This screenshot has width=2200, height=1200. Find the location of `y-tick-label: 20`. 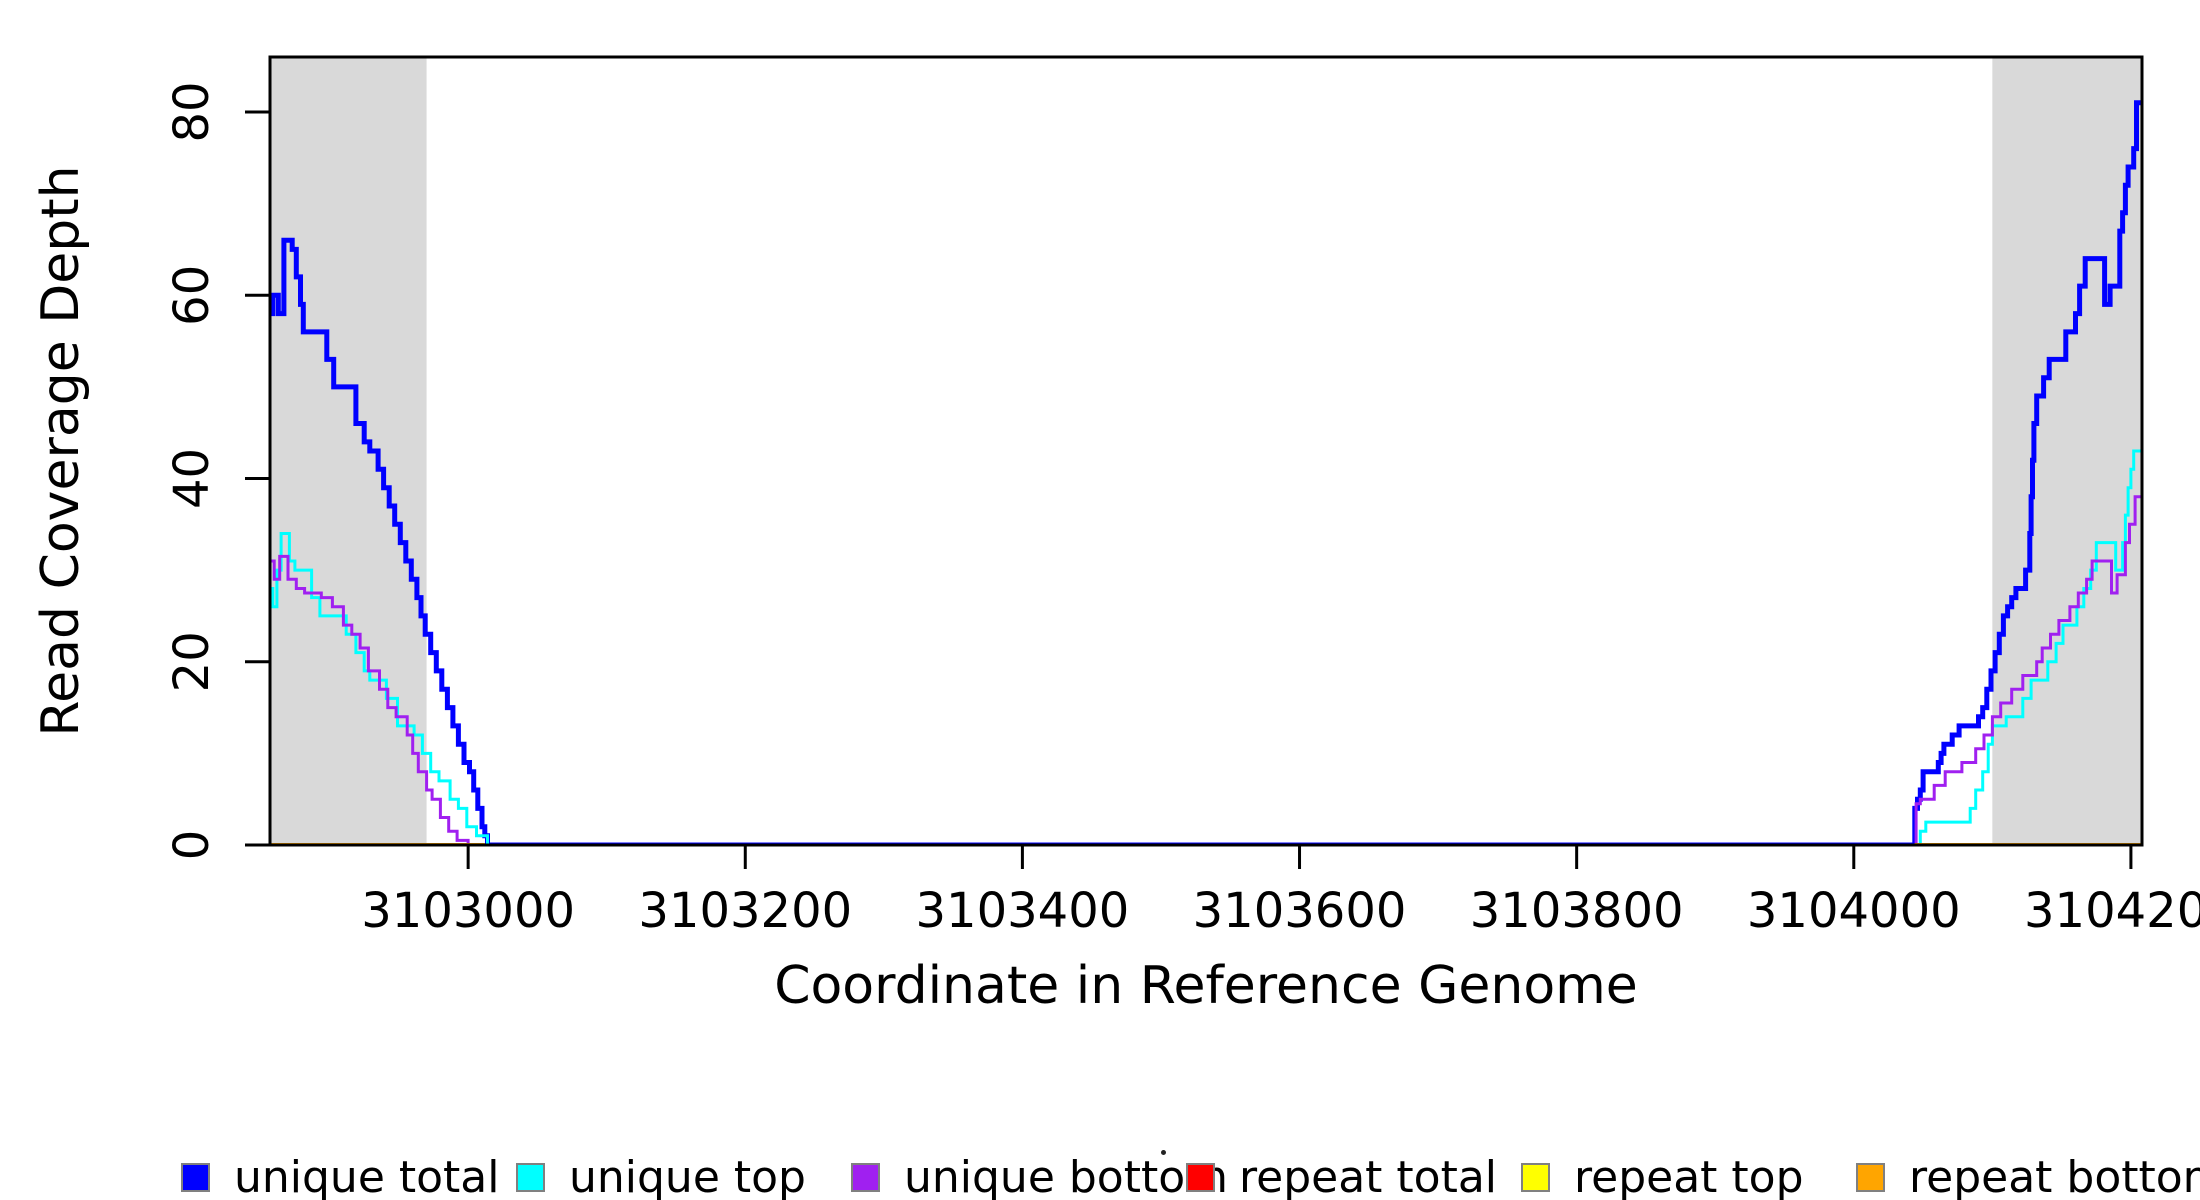

y-tick-label: 20 is located at coordinates (192, 661).